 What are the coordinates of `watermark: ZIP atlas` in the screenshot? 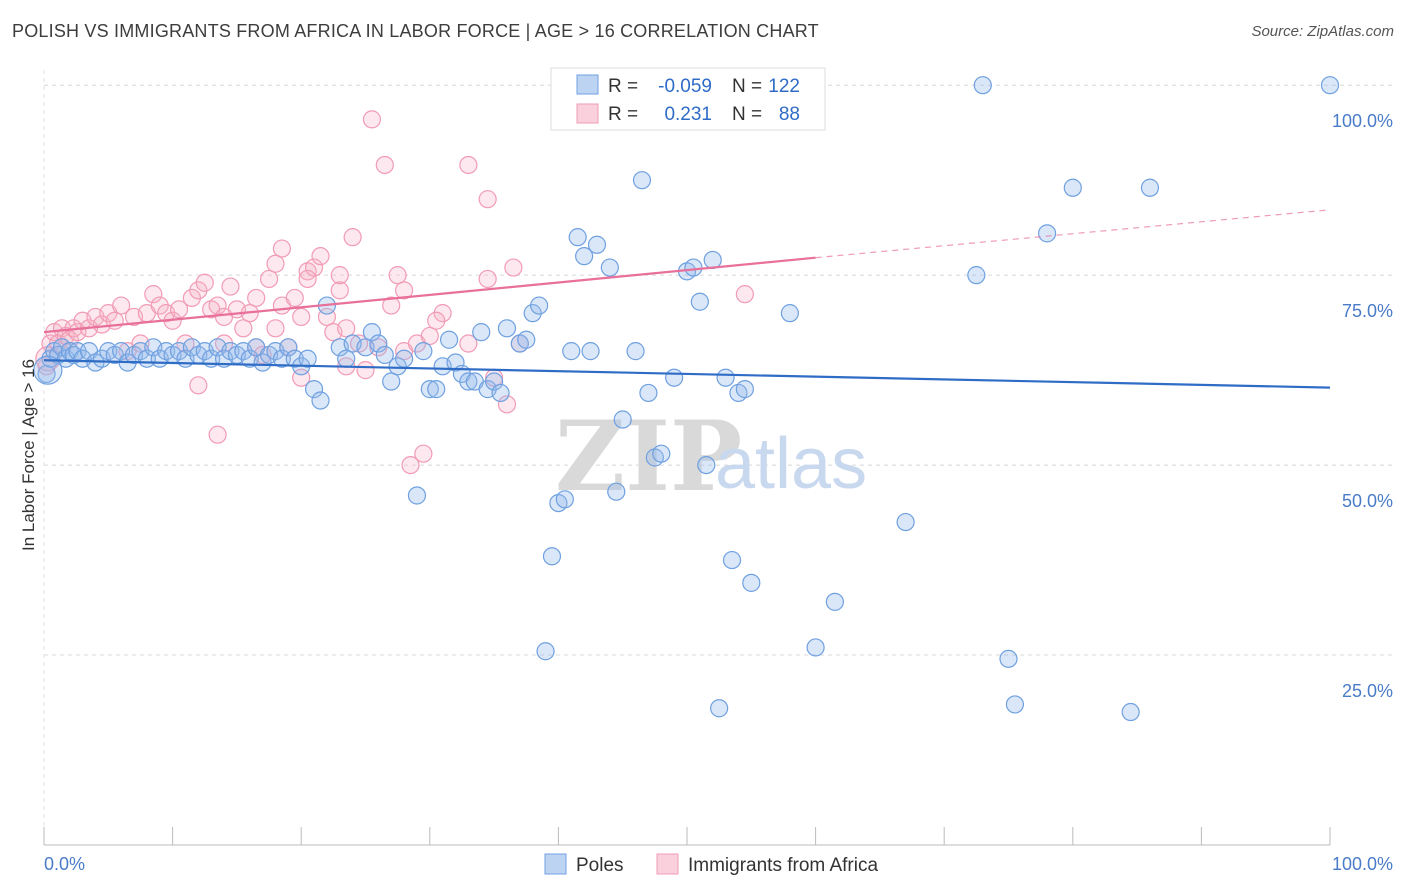 It's located at (711, 456).